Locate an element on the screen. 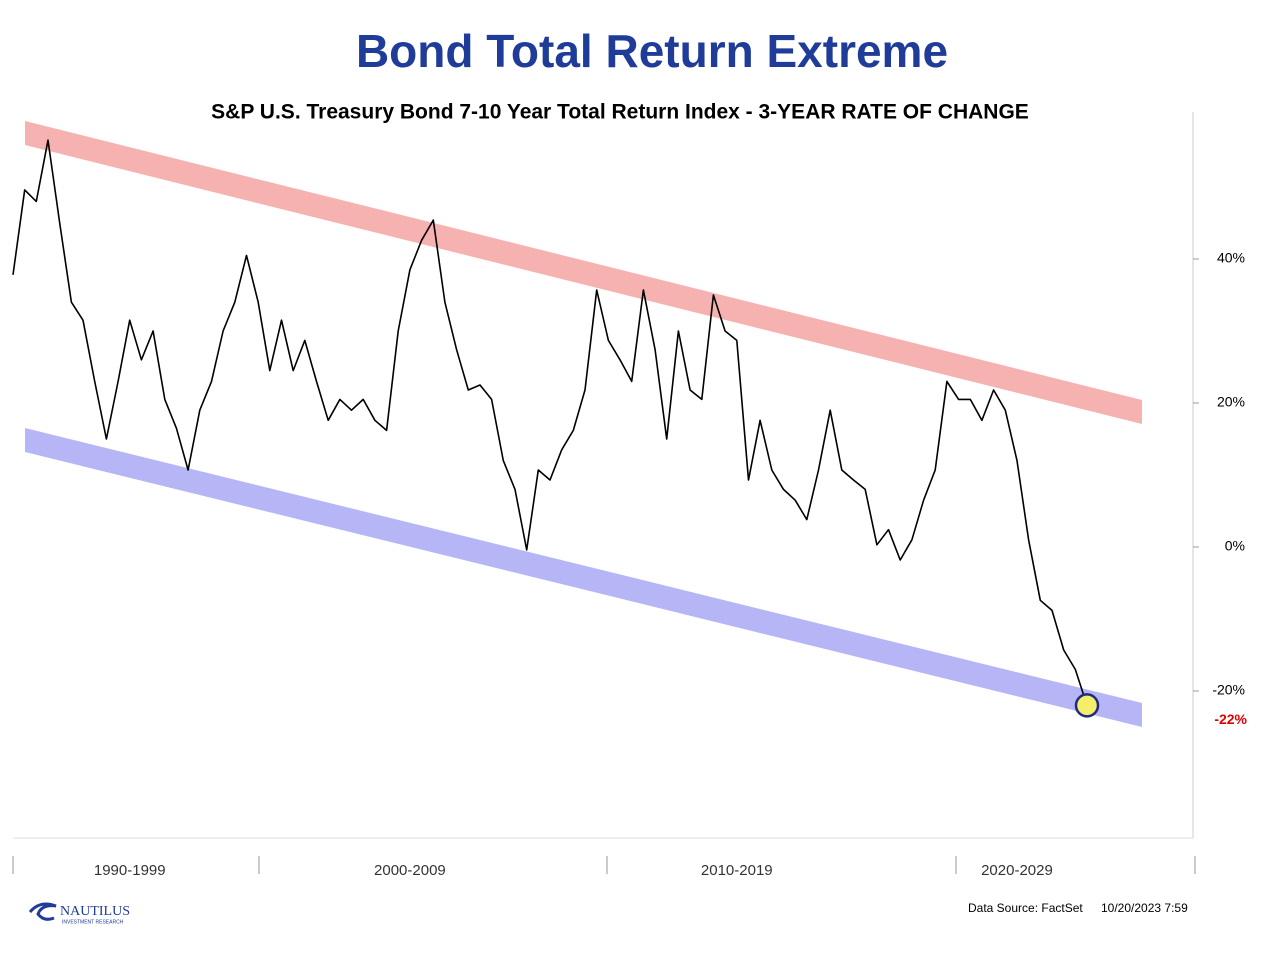 The image size is (1280, 959). x-ticks is located at coordinates (604, 865).